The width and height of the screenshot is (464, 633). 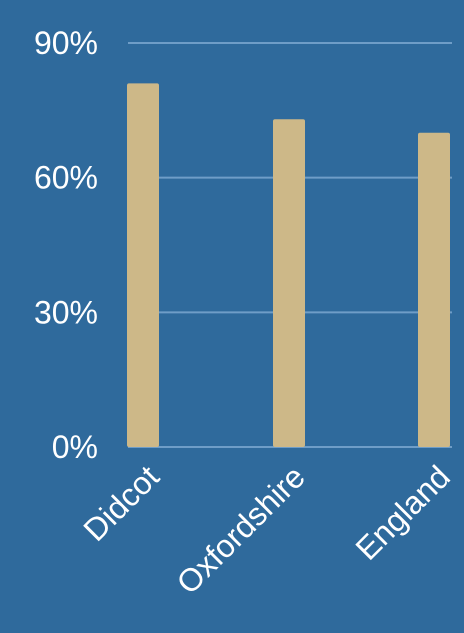 What do you see at coordinates (434, 289) in the screenshot?
I see `bar-england` at bounding box center [434, 289].